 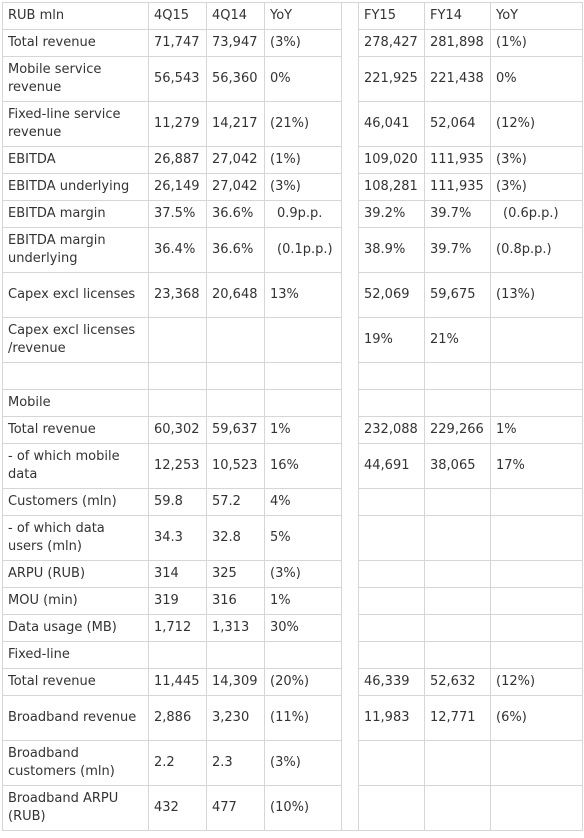 I want to click on table-row: Broadband ARPU (RUB) 432 477 (10%), so click(x=292, y=808).